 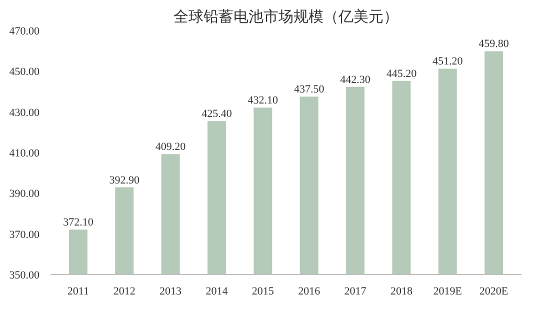 What do you see at coordinates (494, 44) in the screenshot?
I see `data-label: 459.80` at bounding box center [494, 44].